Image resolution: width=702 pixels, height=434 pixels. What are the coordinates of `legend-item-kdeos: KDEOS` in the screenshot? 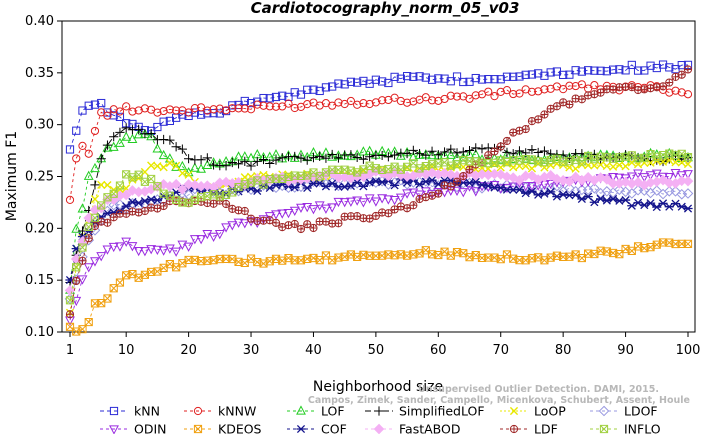 It's located at (223, 428).